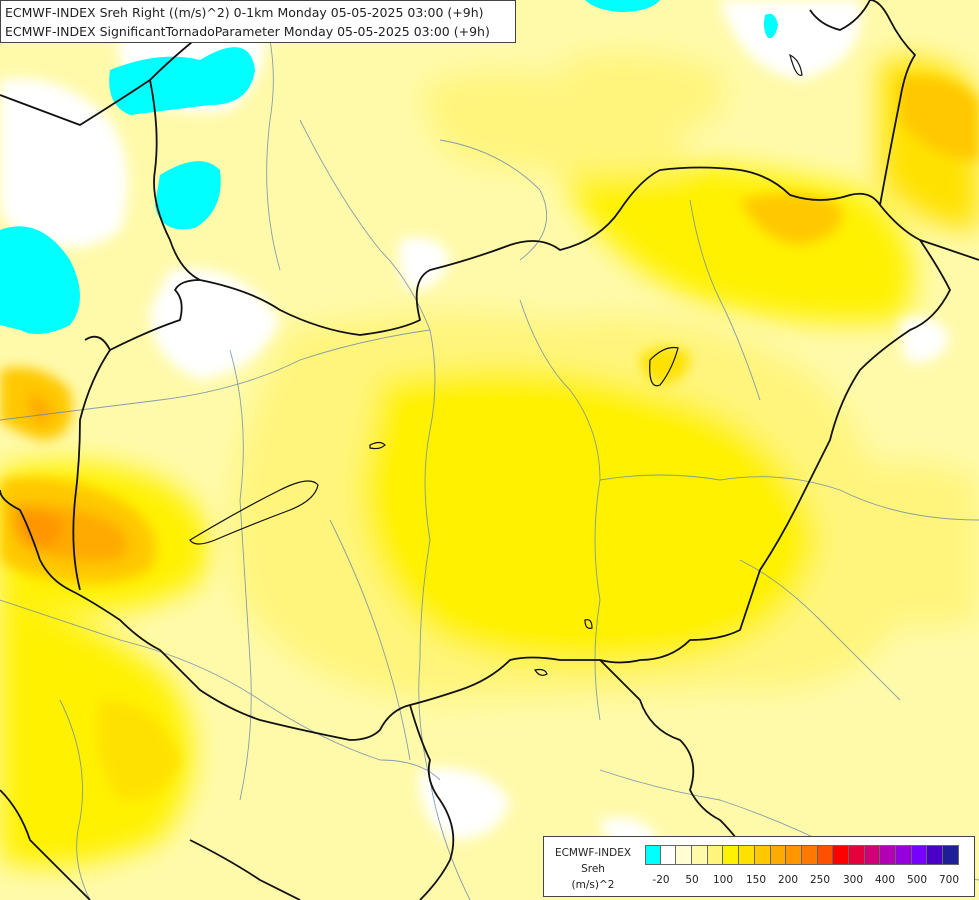 The image size is (979, 900). Describe the element at coordinates (949, 880) in the screenshot. I see `legend-tick-label: 700` at that location.